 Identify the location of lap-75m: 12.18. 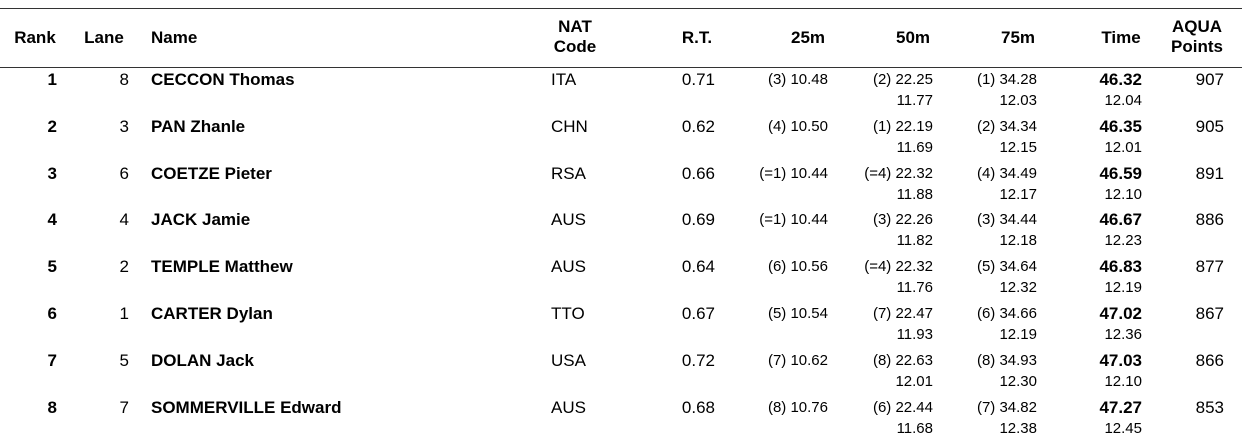
(1018, 241).